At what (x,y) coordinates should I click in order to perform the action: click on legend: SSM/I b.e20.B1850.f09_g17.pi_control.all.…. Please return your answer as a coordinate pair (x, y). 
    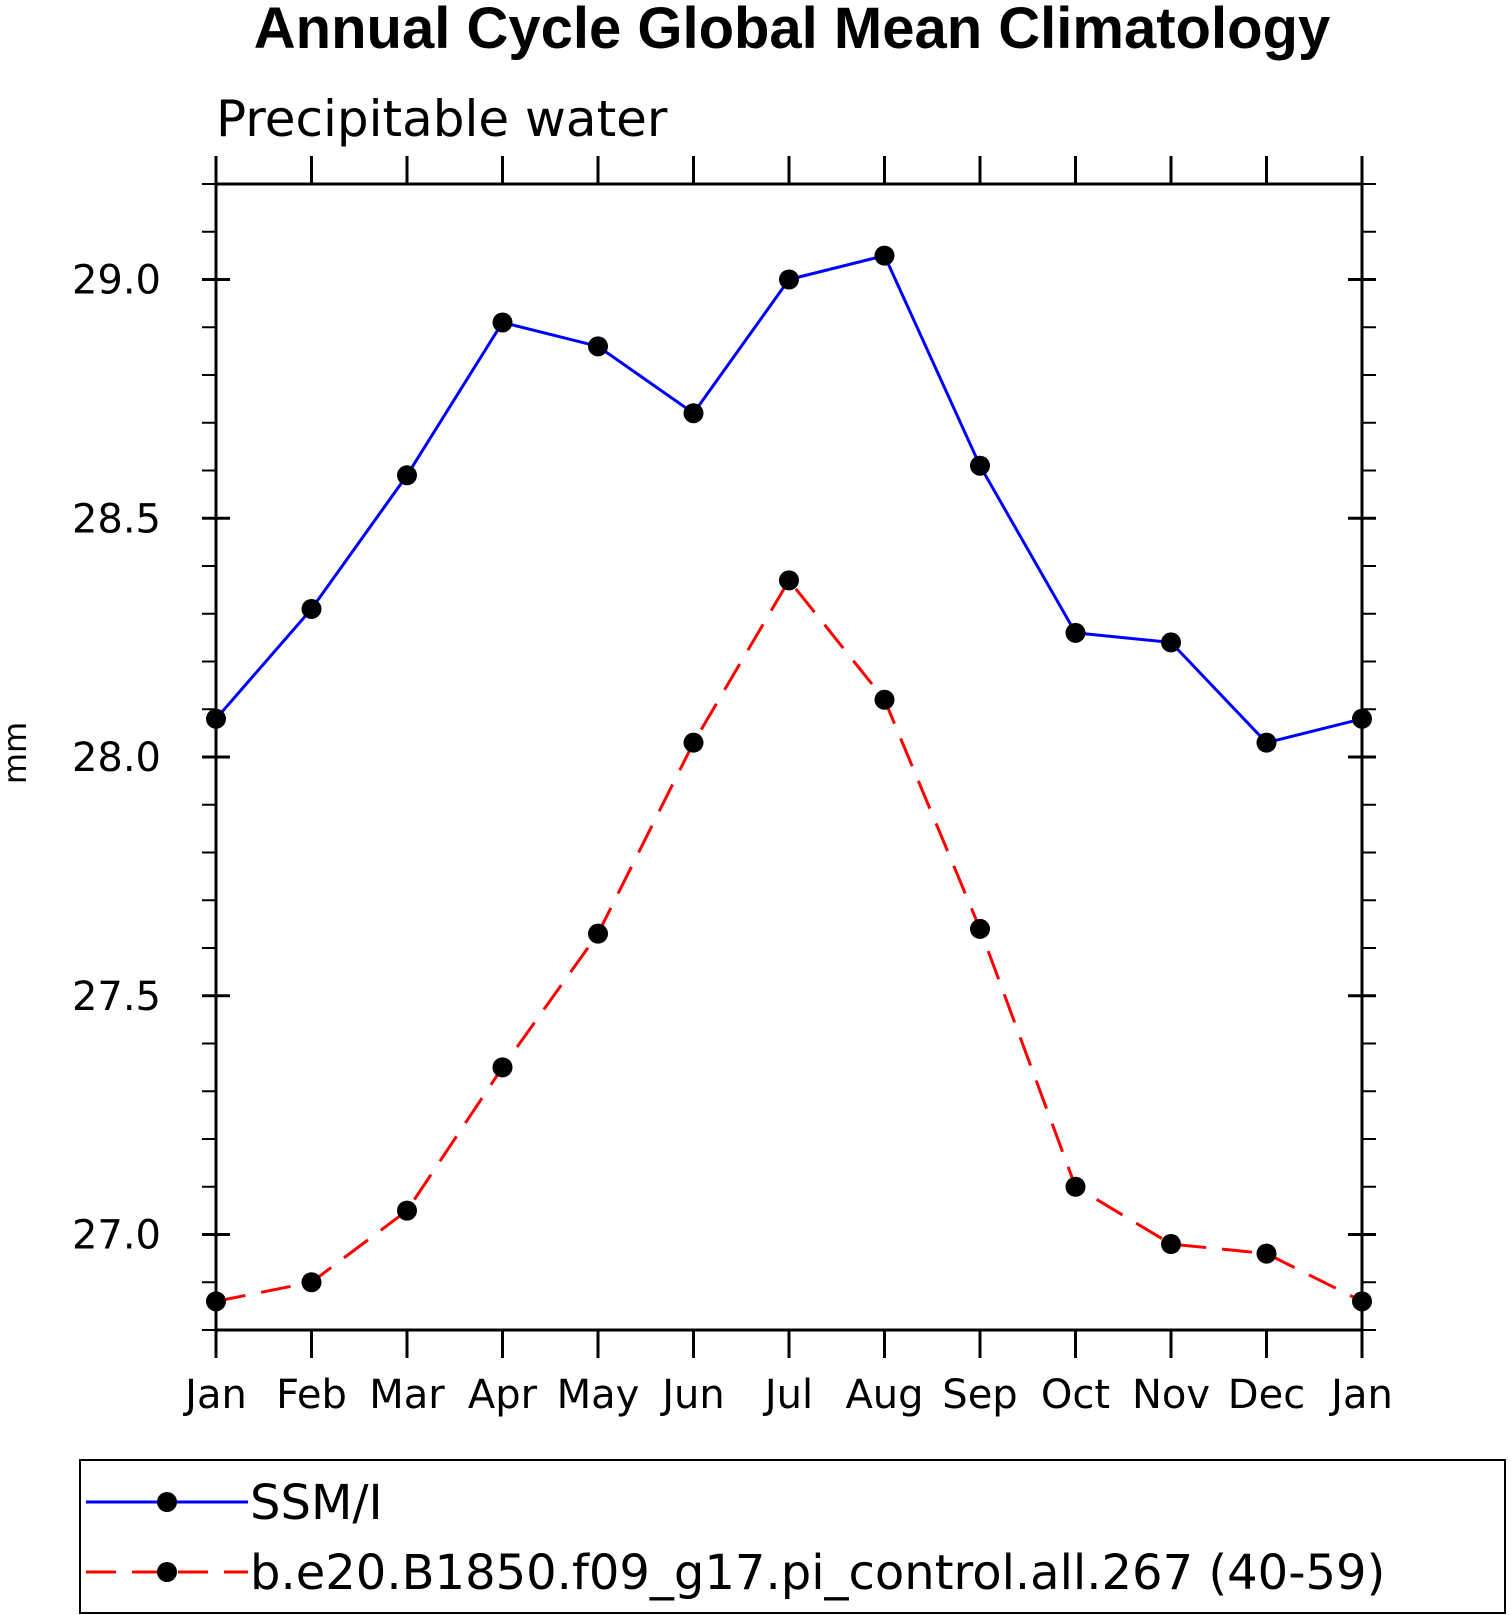
    Looking at the image, I should click on (735, 1538).